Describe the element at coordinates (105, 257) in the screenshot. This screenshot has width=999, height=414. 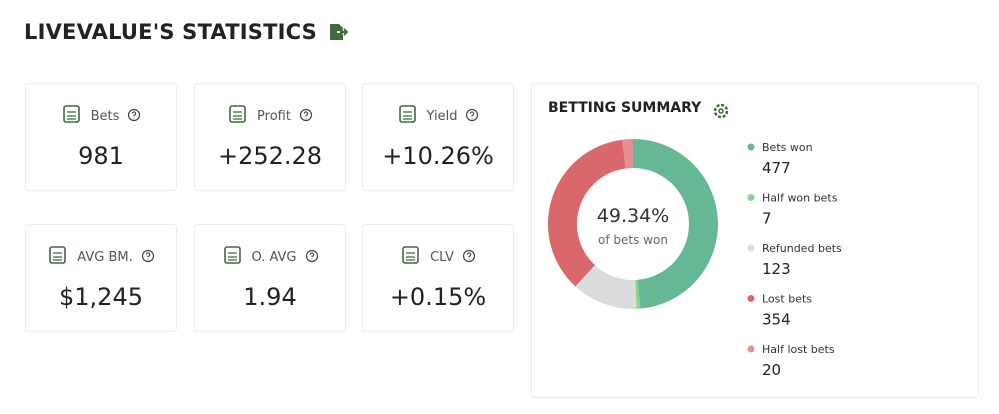
I see `stat-label: AVG BM.` at that location.